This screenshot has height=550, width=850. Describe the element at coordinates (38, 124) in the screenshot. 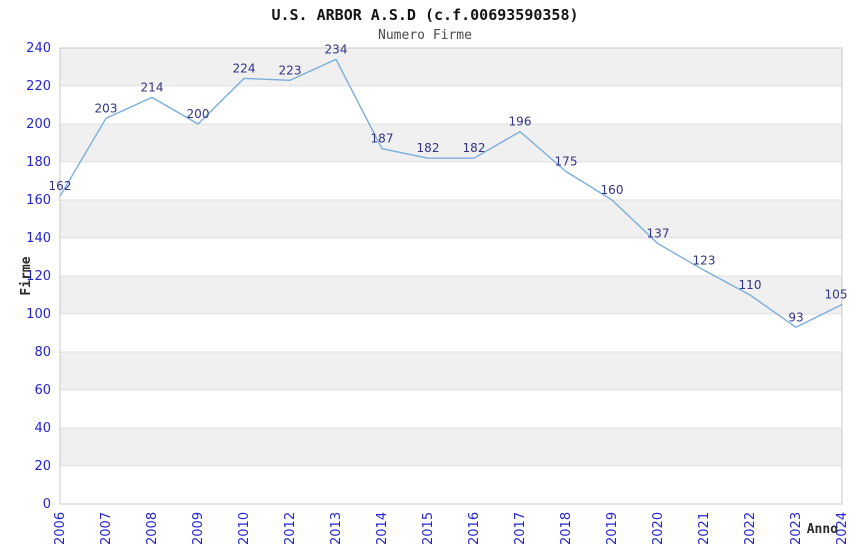

I see `y-tick-label: 200` at that location.